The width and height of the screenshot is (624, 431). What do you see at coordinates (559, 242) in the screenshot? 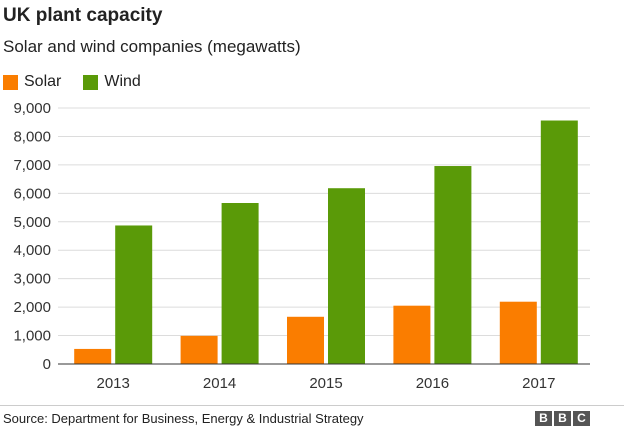
I see `bar-wind-2017` at bounding box center [559, 242].